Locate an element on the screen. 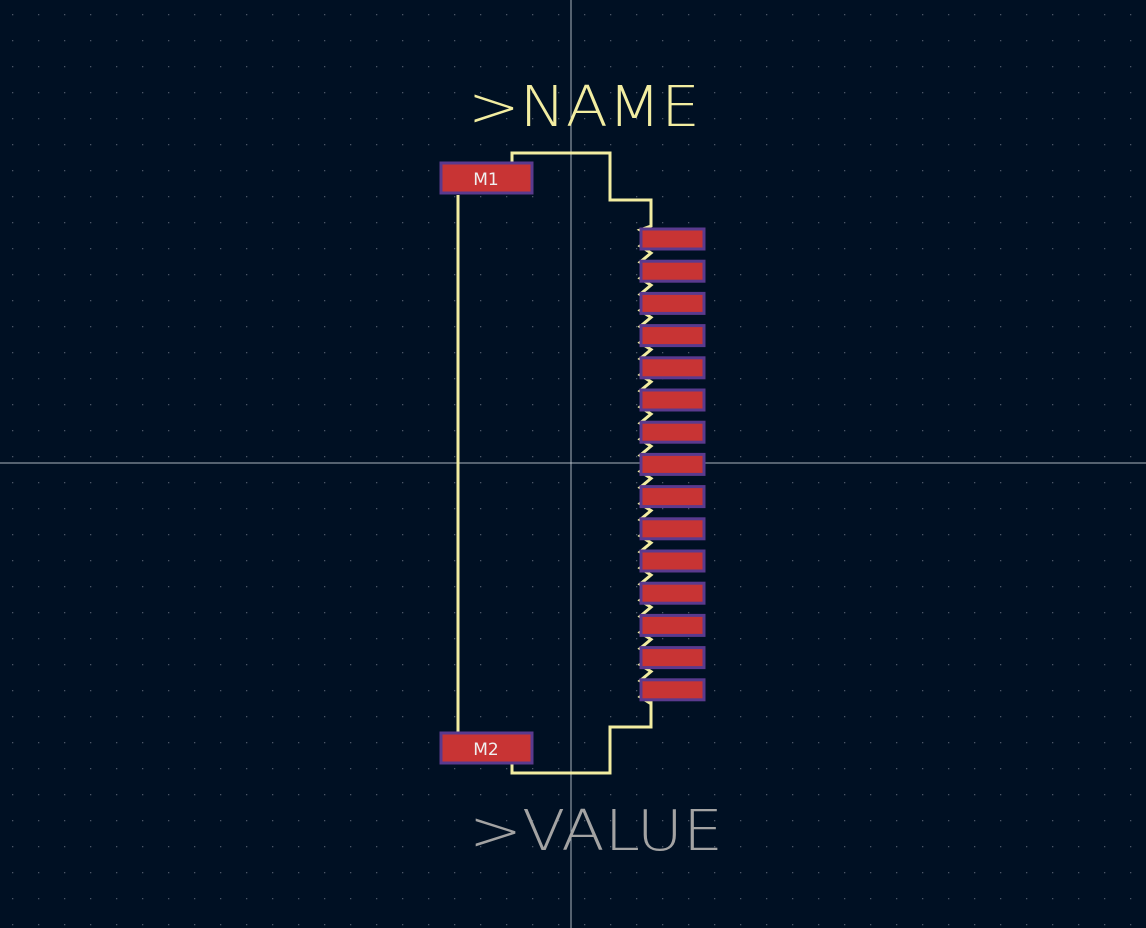 This screenshot has width=1146, height=928. mounting-pad-m2: M2 is located at coordinates (486, 748).